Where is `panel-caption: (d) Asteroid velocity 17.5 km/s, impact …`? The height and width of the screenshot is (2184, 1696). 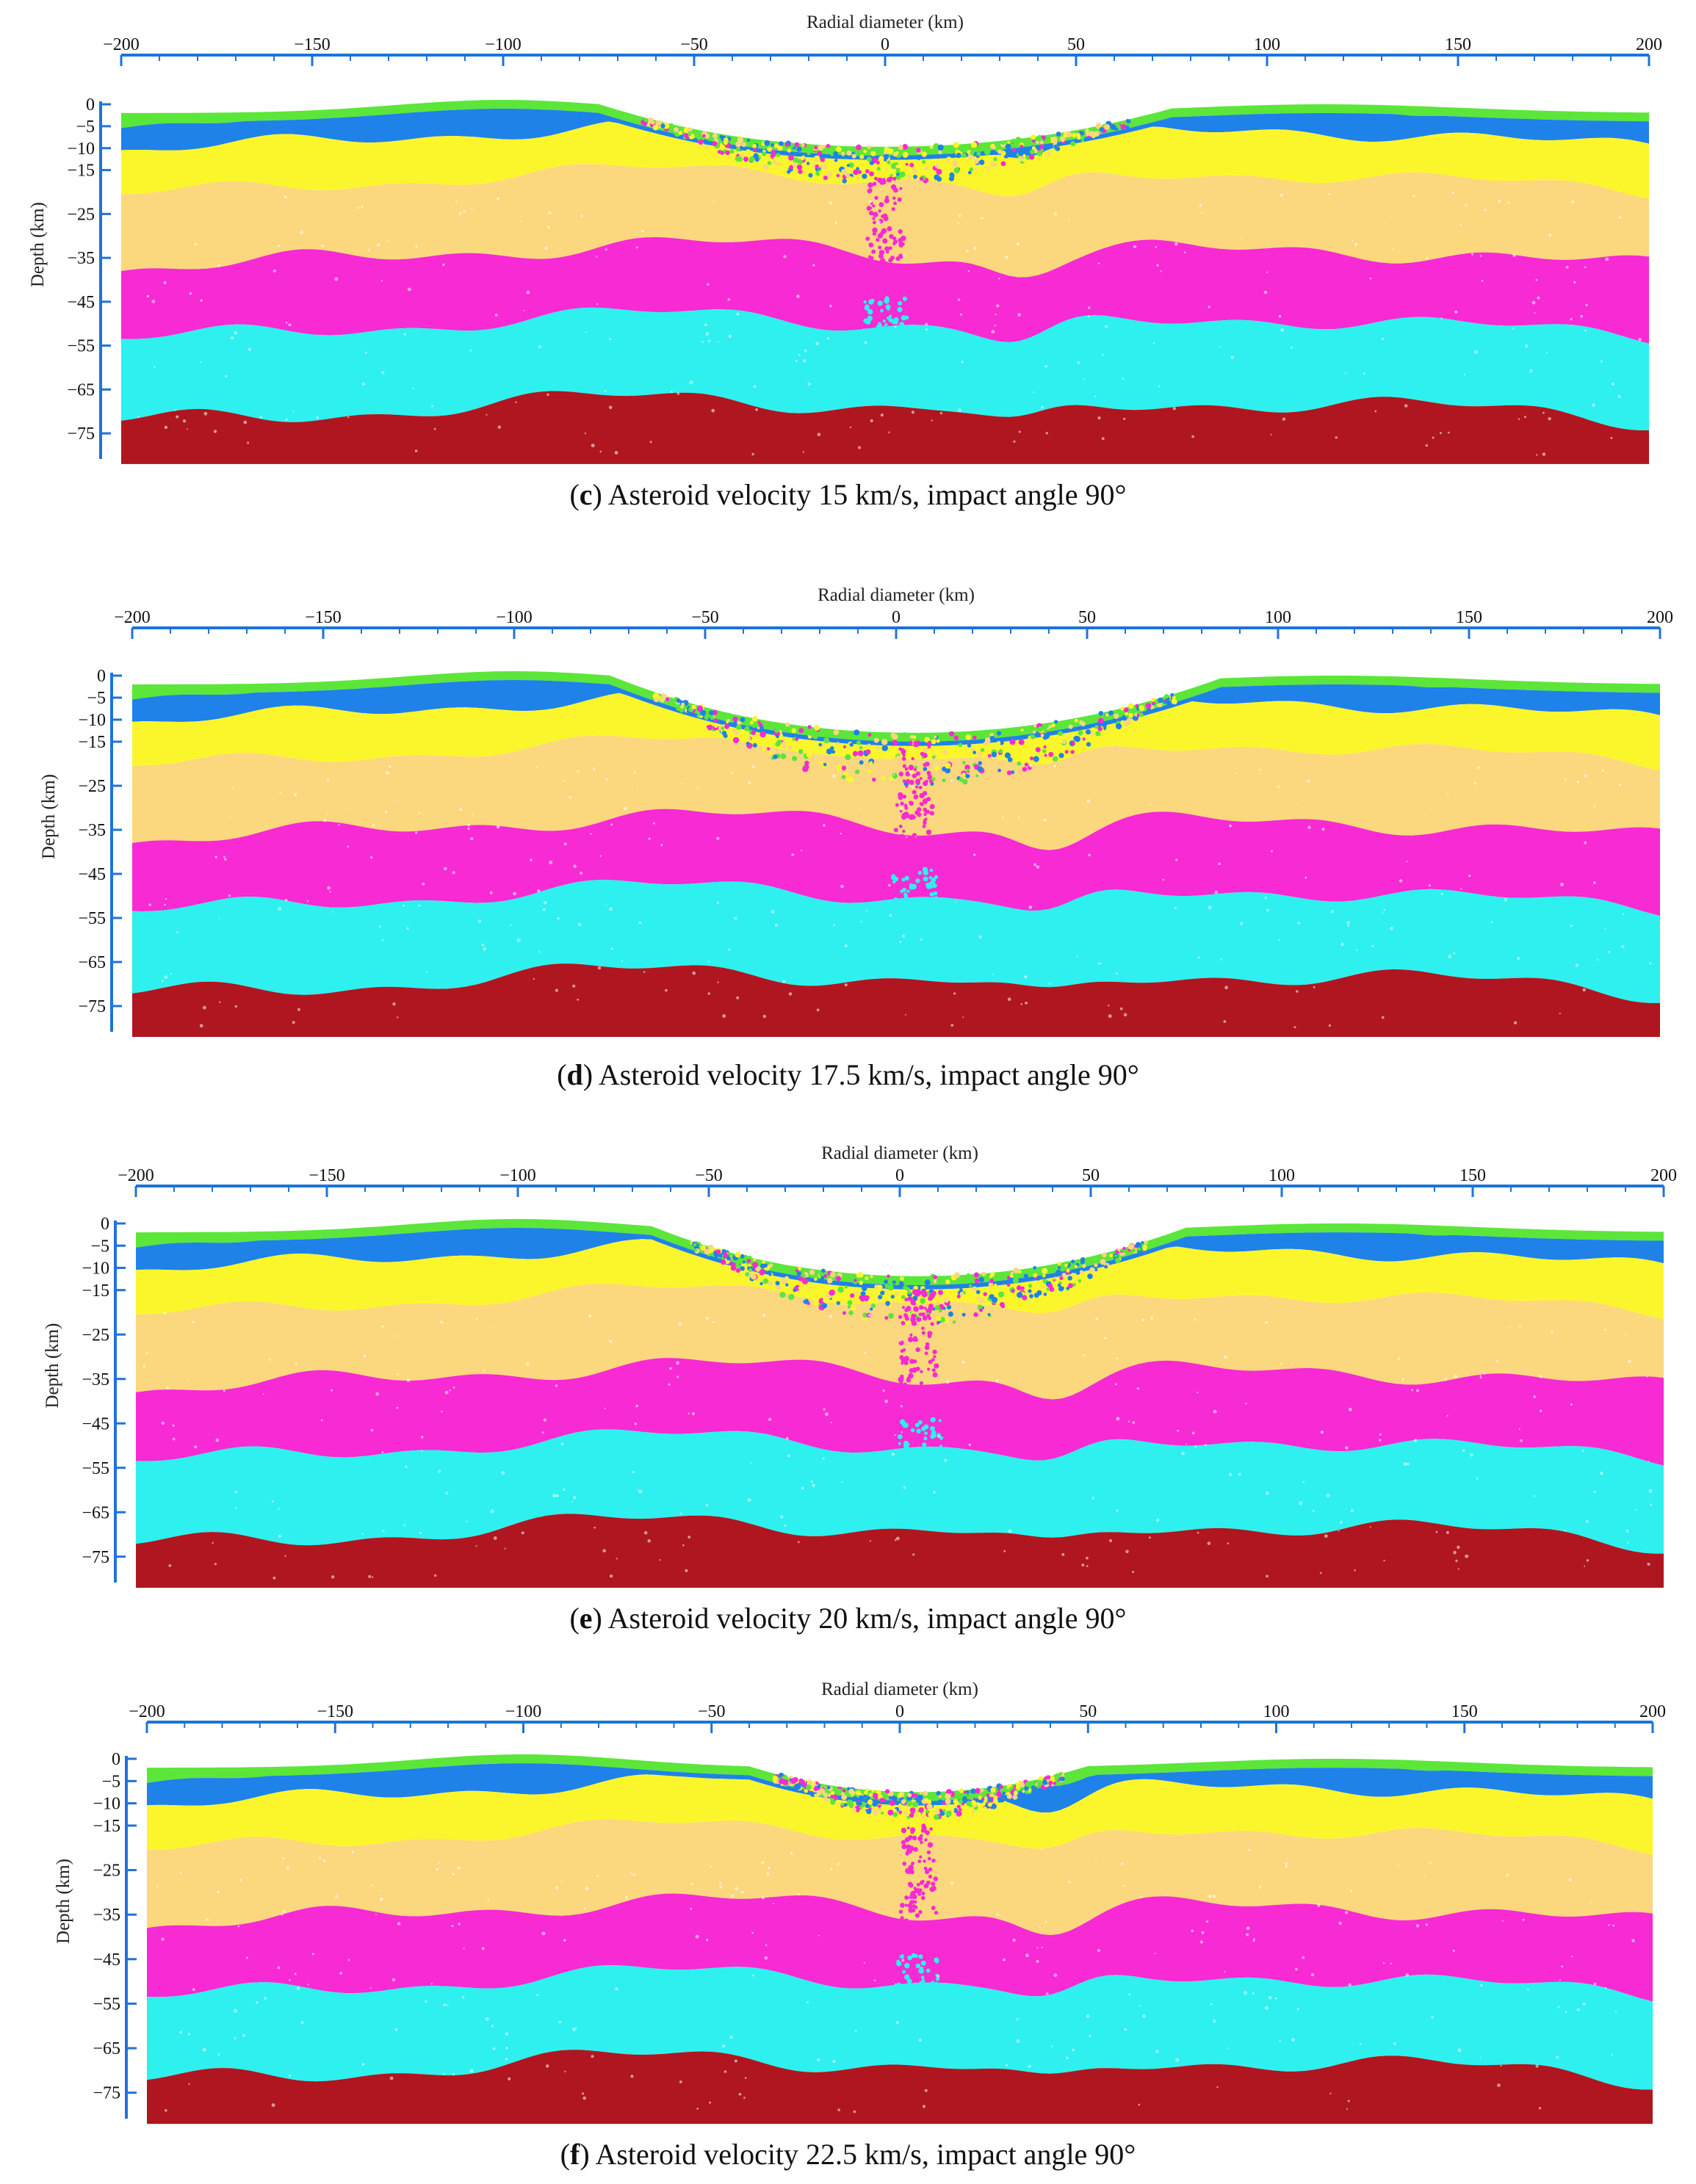 panel-caption: (d) Asteroid velocity 17.5 km/s, impact … is located at coordinates (848, 1074).